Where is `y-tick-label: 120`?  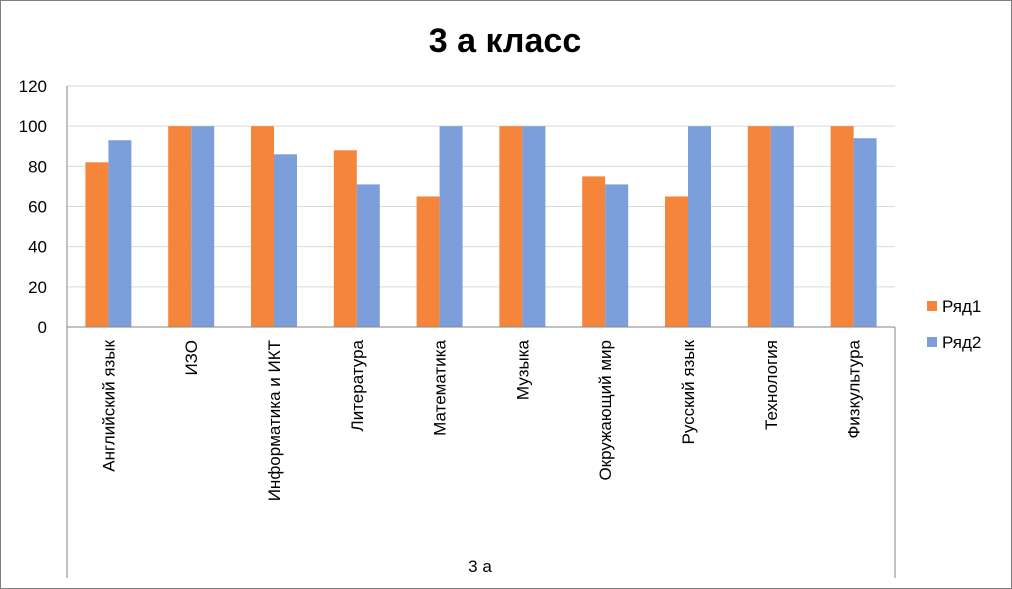
y-tick-label: 120 is located at coordinates (33, 86).